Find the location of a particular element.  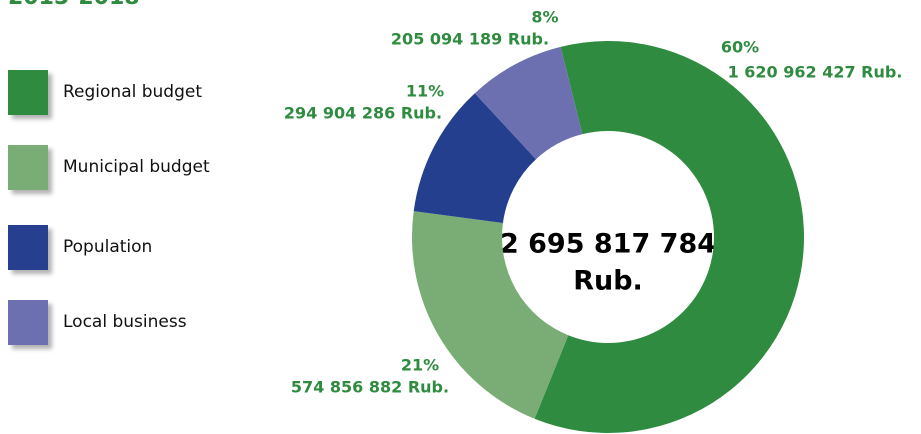

amount-label: 294 904 286 Rub. is located at coordinates (363, 113).